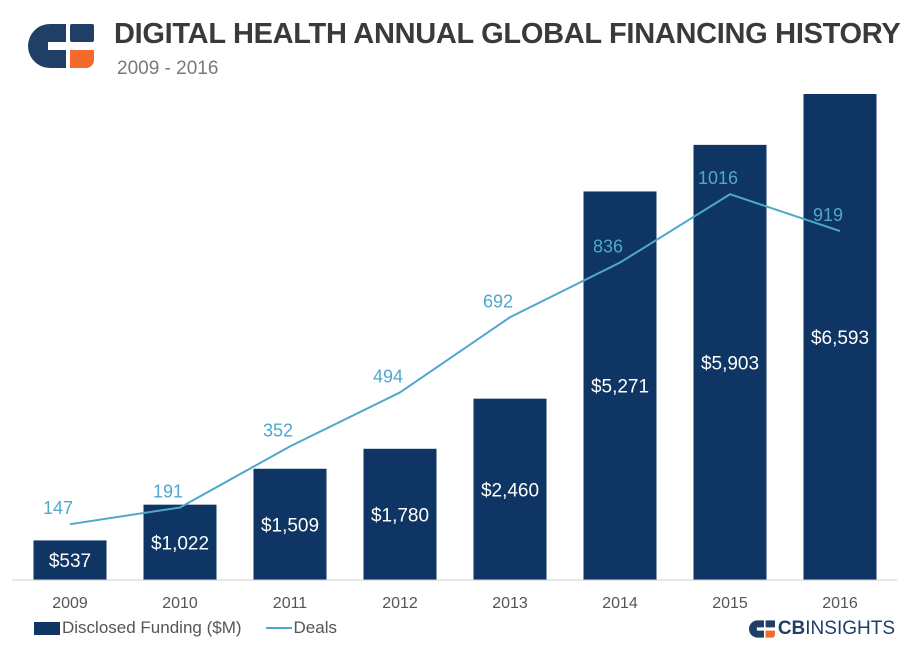 This screenshot has width=909, height=659. I want to click on bar-label-2016: $6,593, so click(840, 338).